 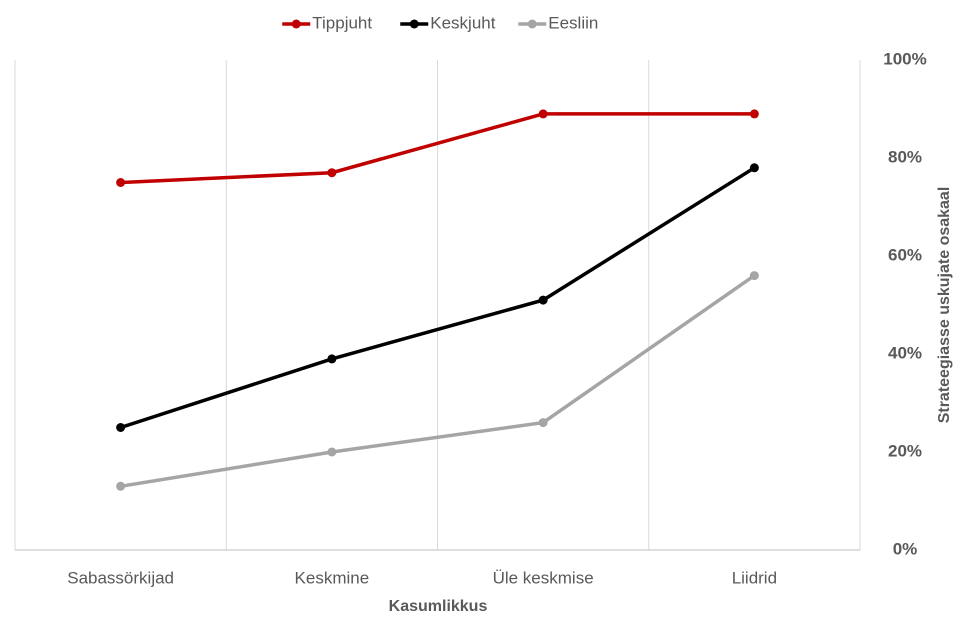 I want to click on y-tick-label: 20%, so click(x=905, y=450).